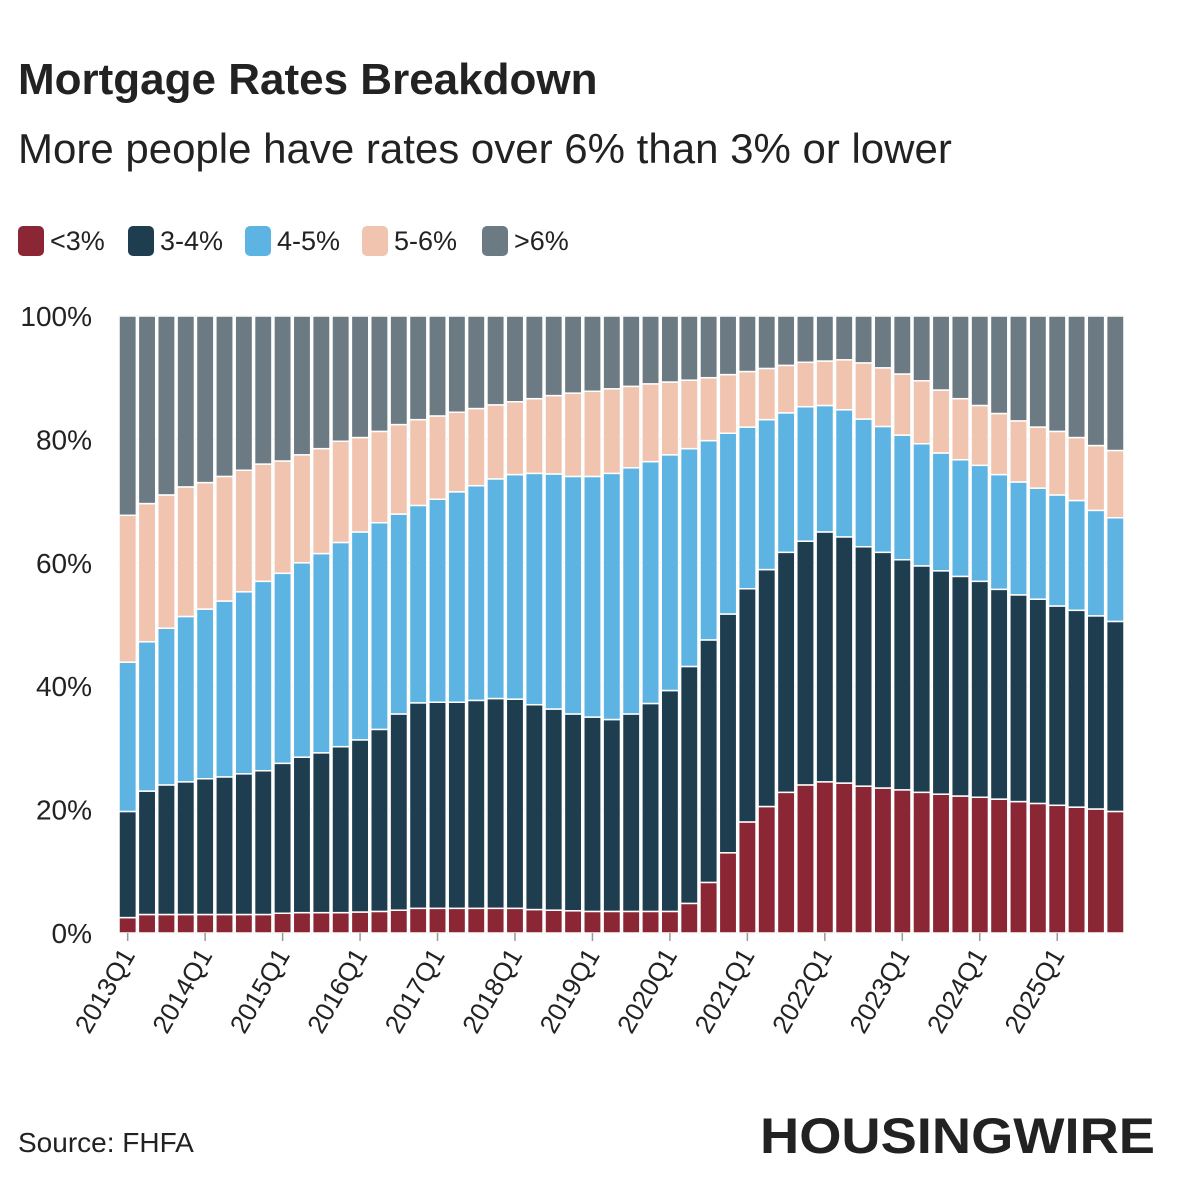 Image resolution: width=1200 pixels, height=1200 pixels. I want to click on x-tick-label: 2019Q1, so click(569, 990).